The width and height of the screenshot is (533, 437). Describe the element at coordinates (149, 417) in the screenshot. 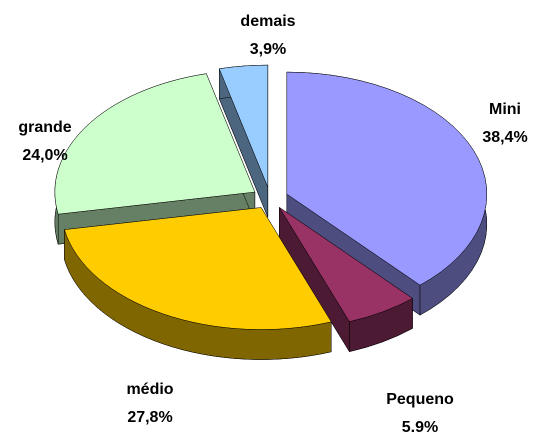

I see `slice-value: 27,8%` at that location.